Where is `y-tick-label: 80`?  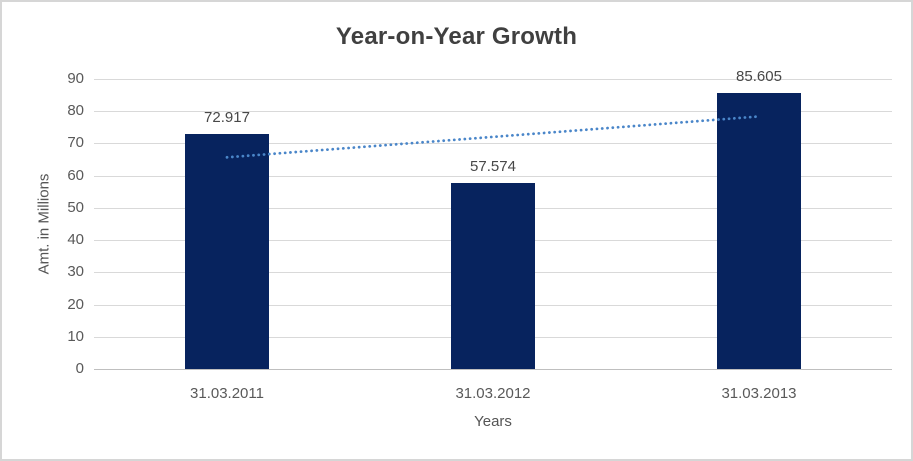 y-tick-label: 80 is located at coordinates (75, 111).